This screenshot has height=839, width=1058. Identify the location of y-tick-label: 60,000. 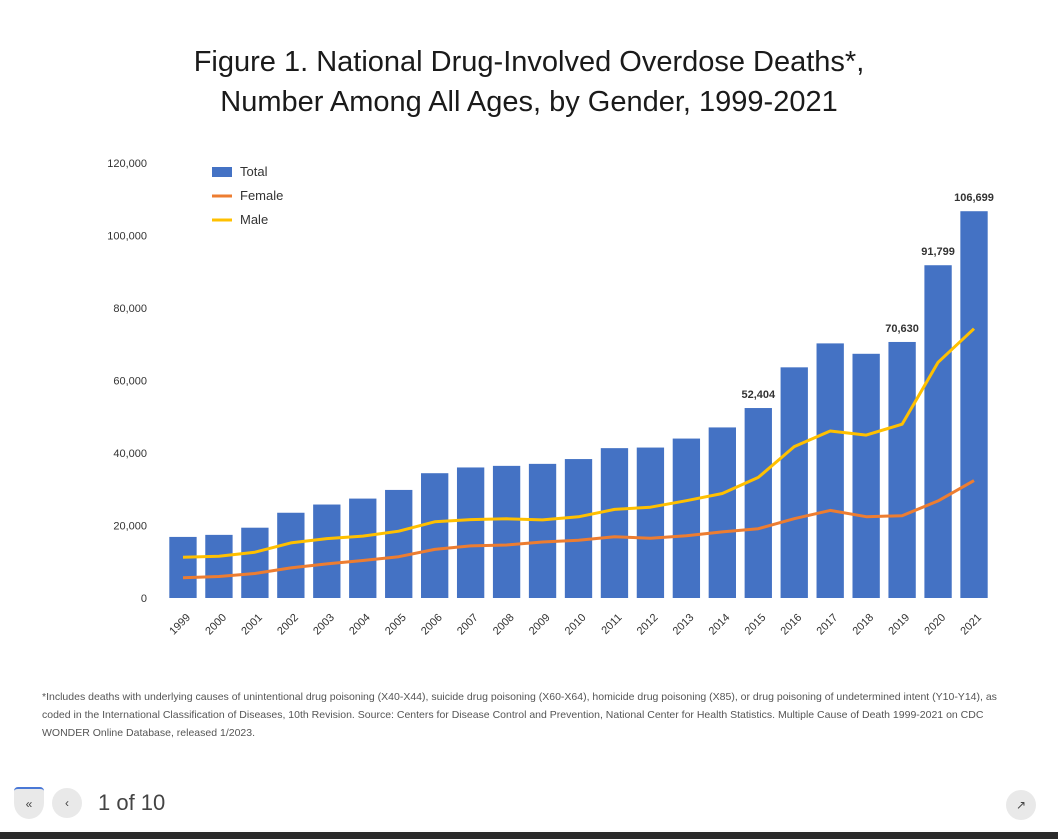
(130, 382).